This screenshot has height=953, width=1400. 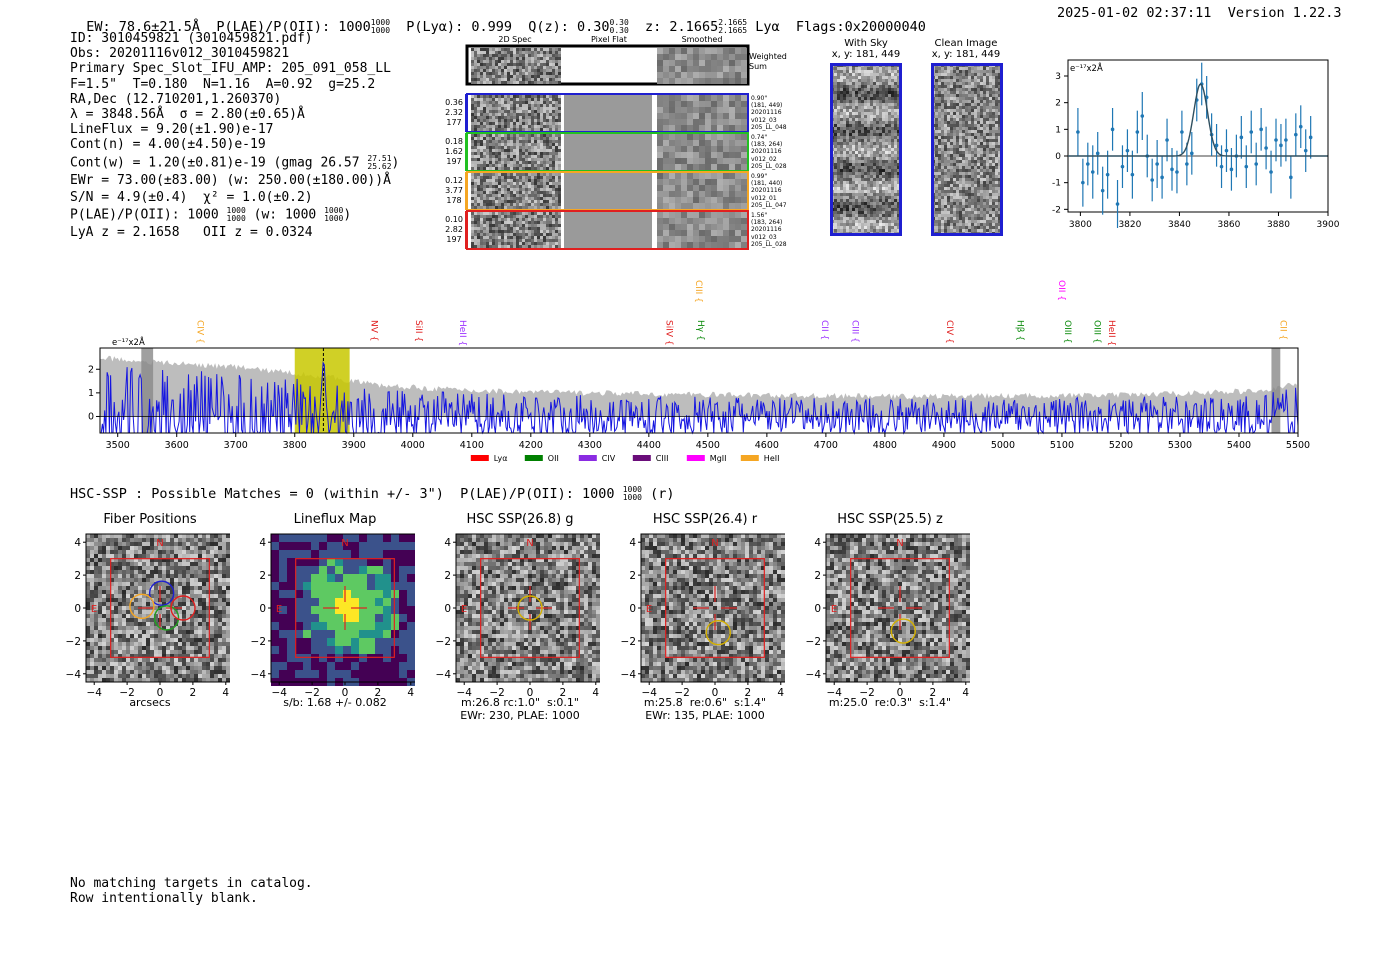 I want to click on spec-line-label: Hβ {, so click(x=1020, y=330).